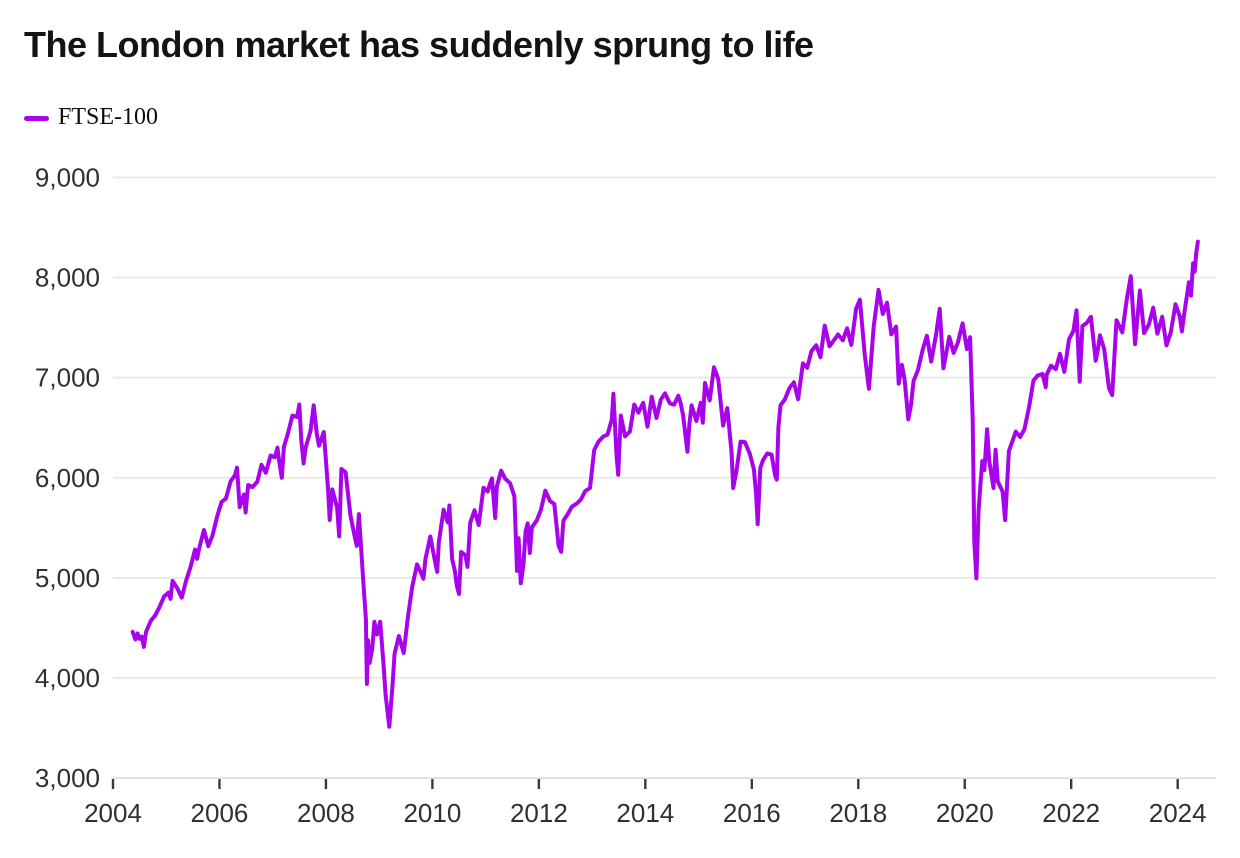 The height and width of the screenshot is (858, 1240). Describe the element at coordinates (326, 813) in the screenshot. I see `x-tick-label: 2008` at that location.